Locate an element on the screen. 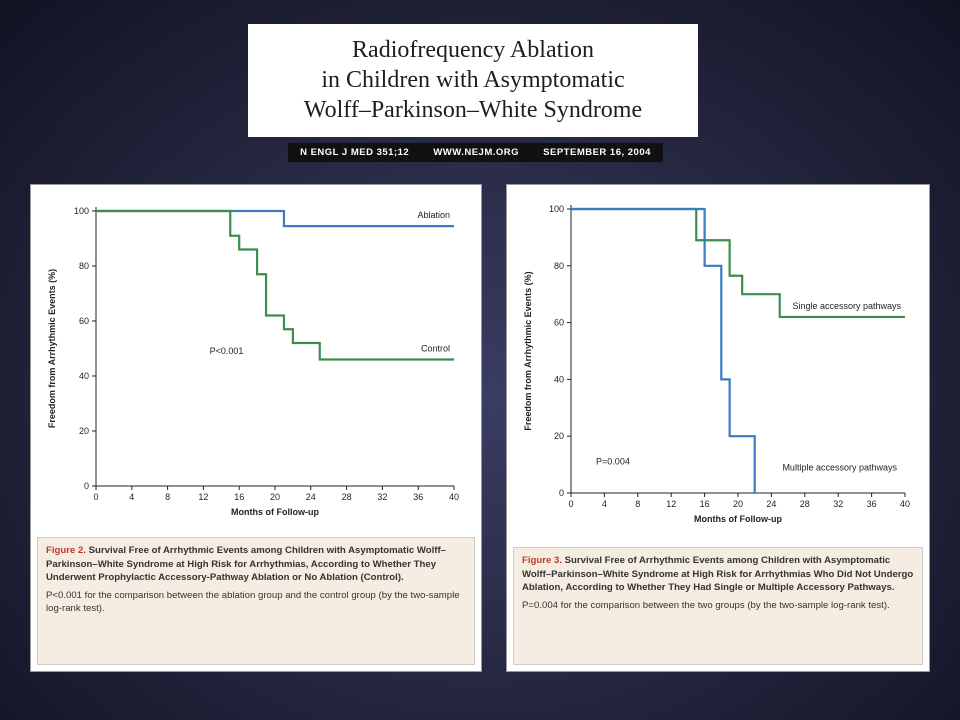 The image size is (960, 720). title-line: in Children with Asymptomatic is located at coordinates (473, 80).